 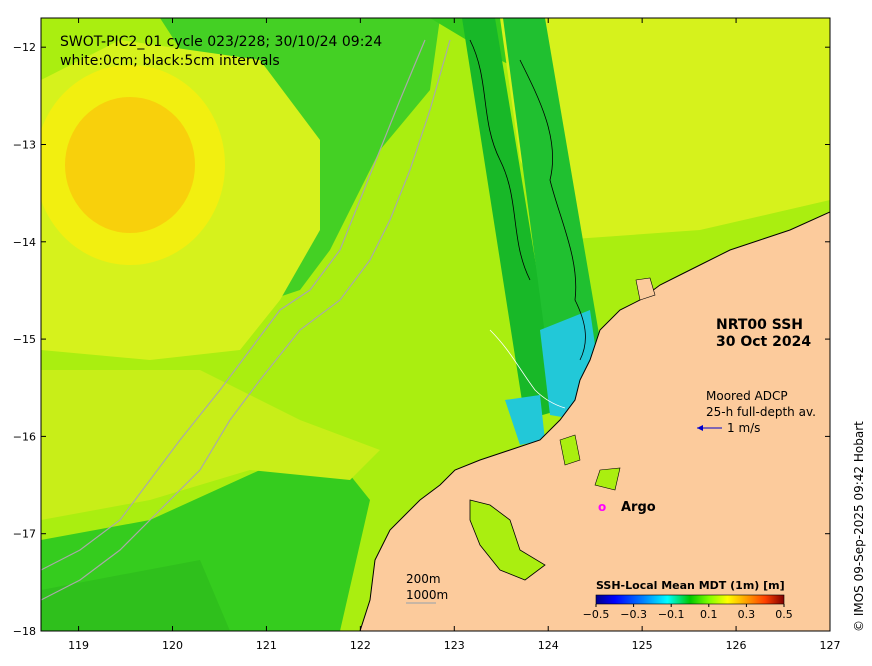 What do you see at coordinates (24, 47) in the screenshot?
I see `y-tick-label: −12` at bounding box center [24, 47].